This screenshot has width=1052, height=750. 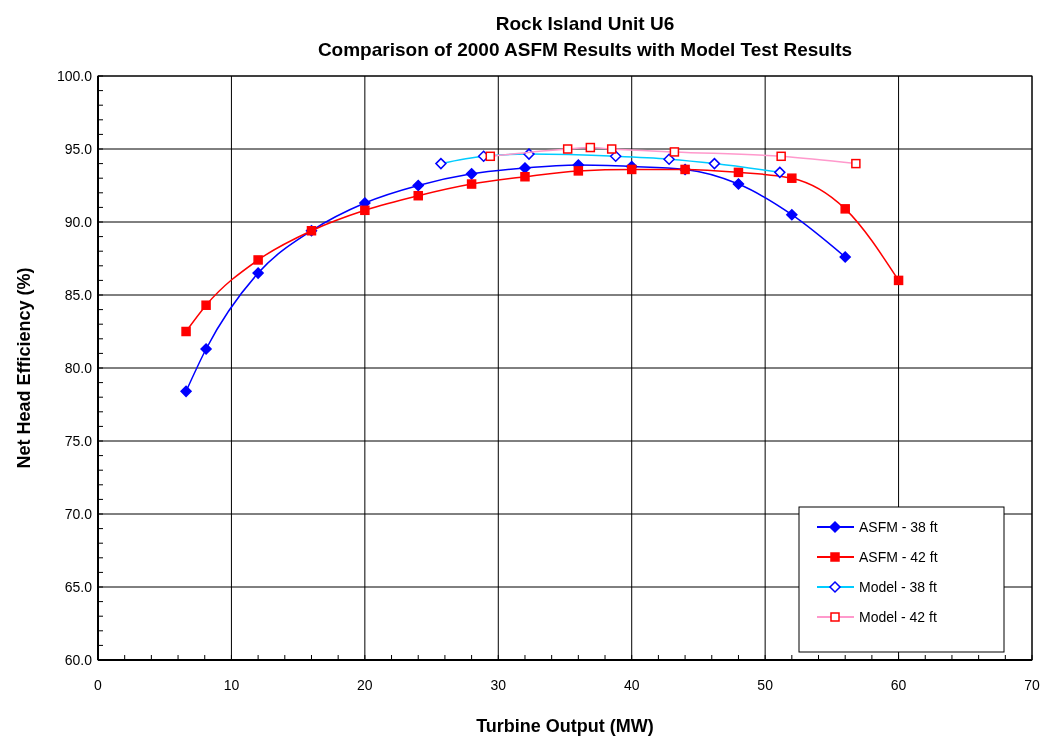 I want to click on x-tick-label: 20, so click(x=365, y=685).